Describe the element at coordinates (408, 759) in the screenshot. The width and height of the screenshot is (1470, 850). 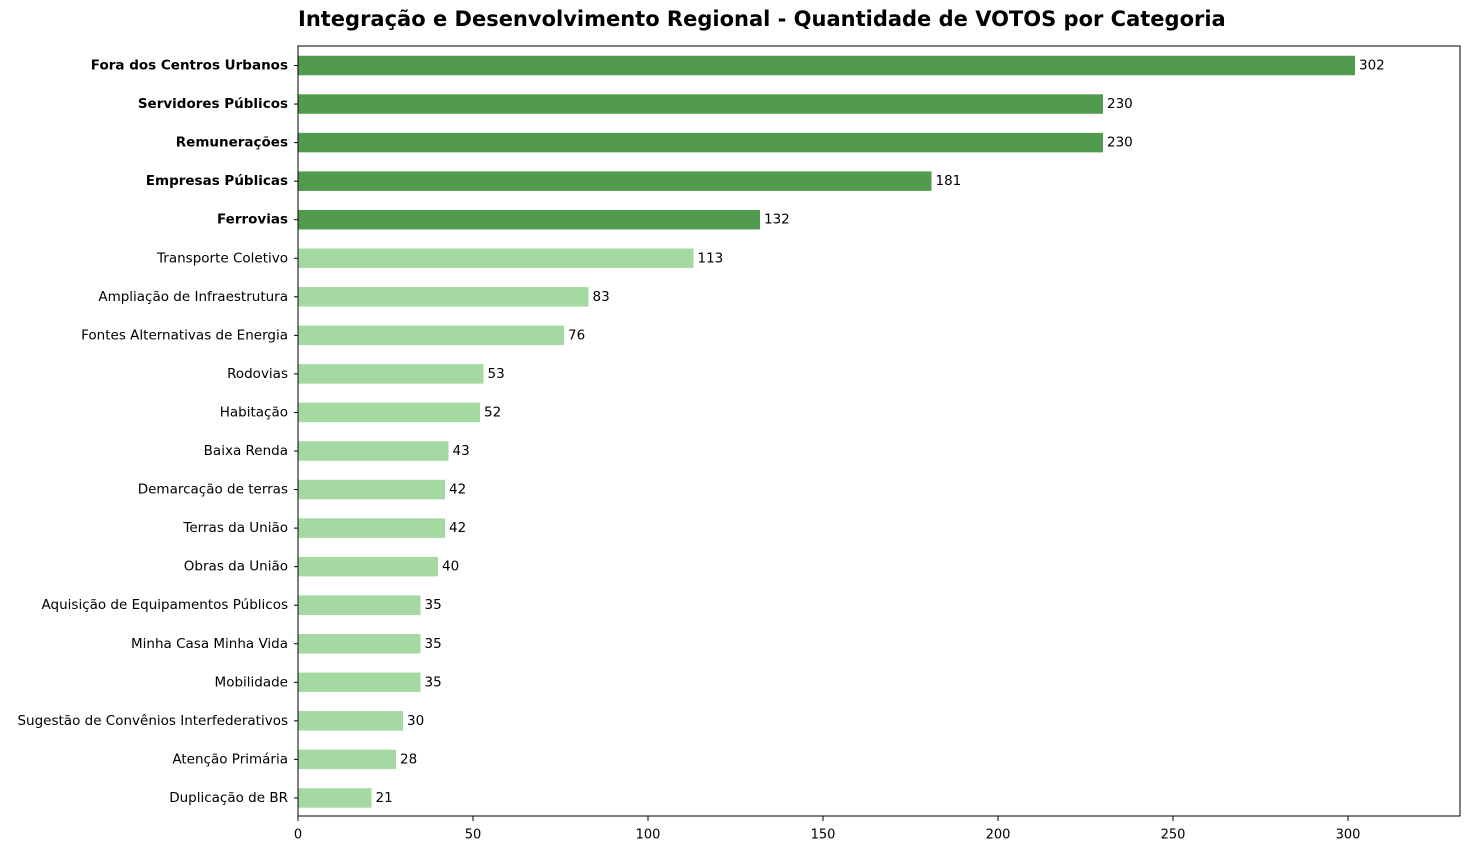
I see `value-label: 28` at that location.